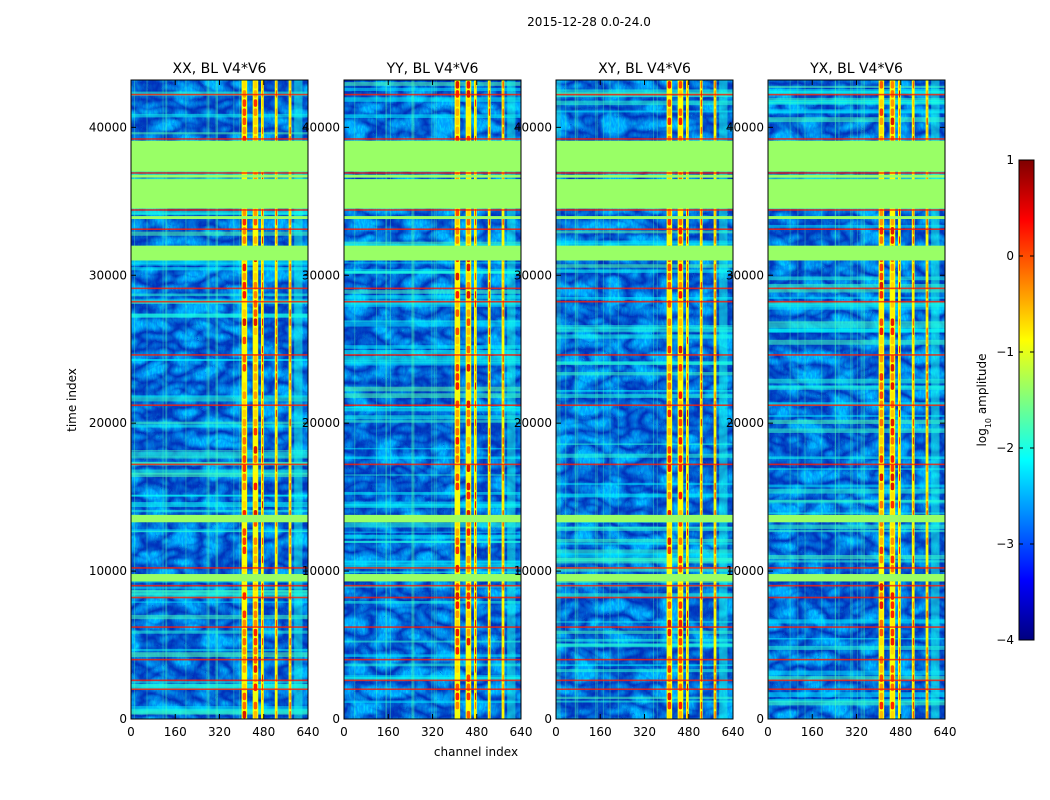 The height and width of the screenshot is (800, 1050). I want to click on x-tick-label: 320, so click(432, 732).